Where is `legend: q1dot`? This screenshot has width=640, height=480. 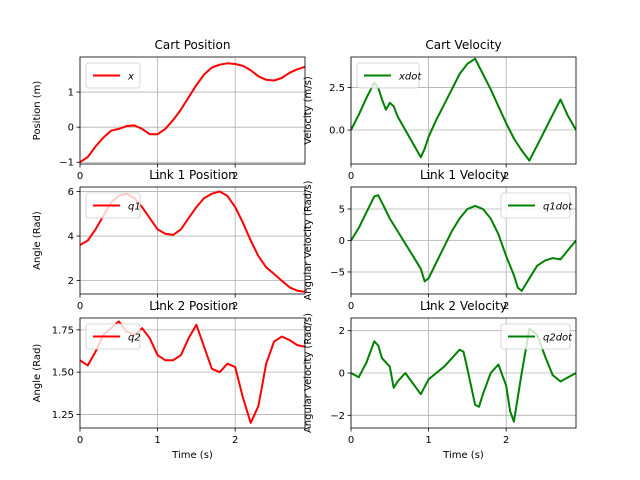
legend: q1dot is located at coordinates (536, 205).